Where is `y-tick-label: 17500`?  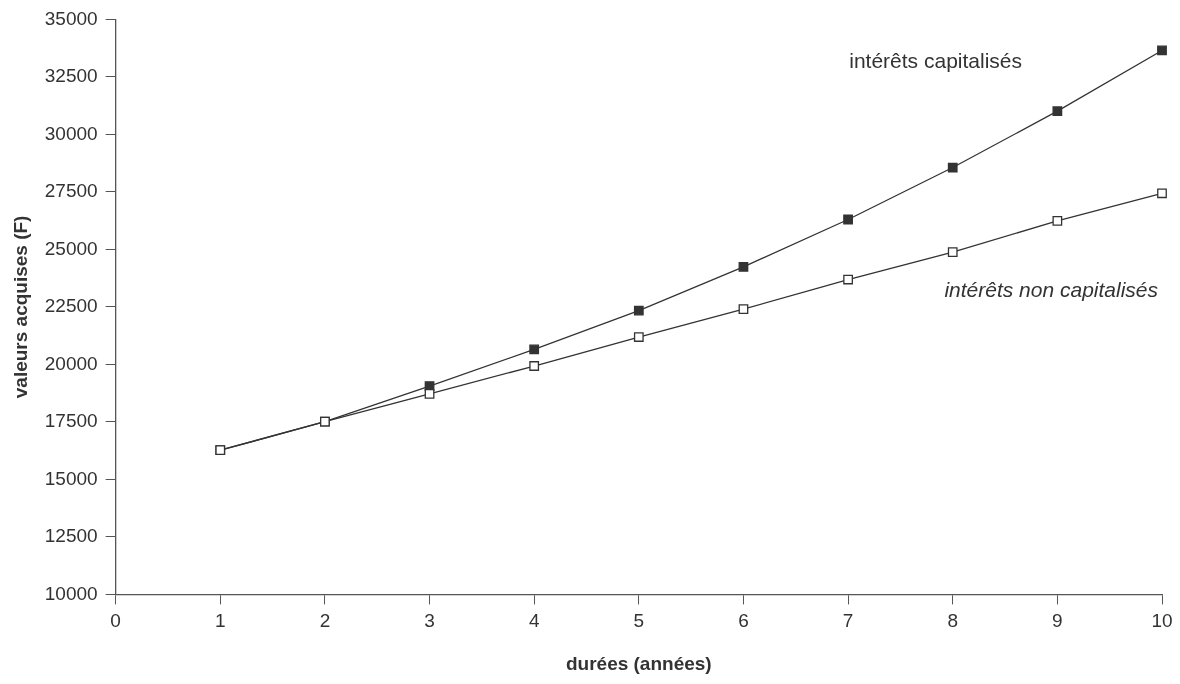 y-tick-label: 17500 is located at coordinates (71, 421).